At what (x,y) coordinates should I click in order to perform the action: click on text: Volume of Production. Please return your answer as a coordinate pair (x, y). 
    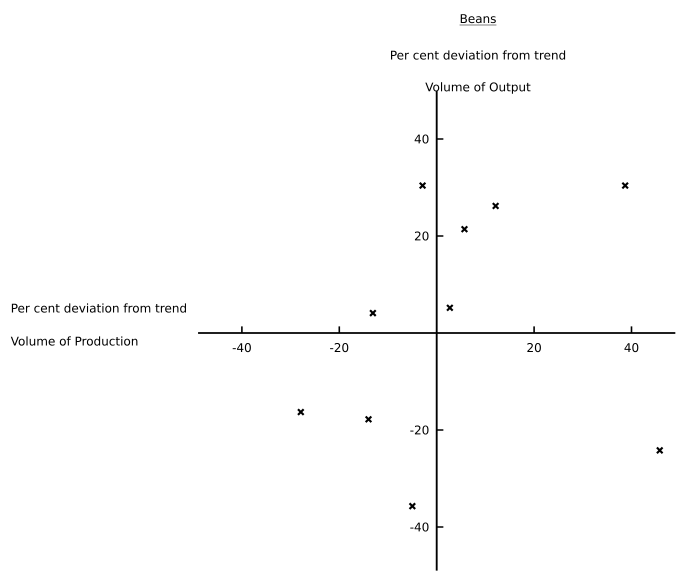
    Looking at the image, I should click on (74, 341).